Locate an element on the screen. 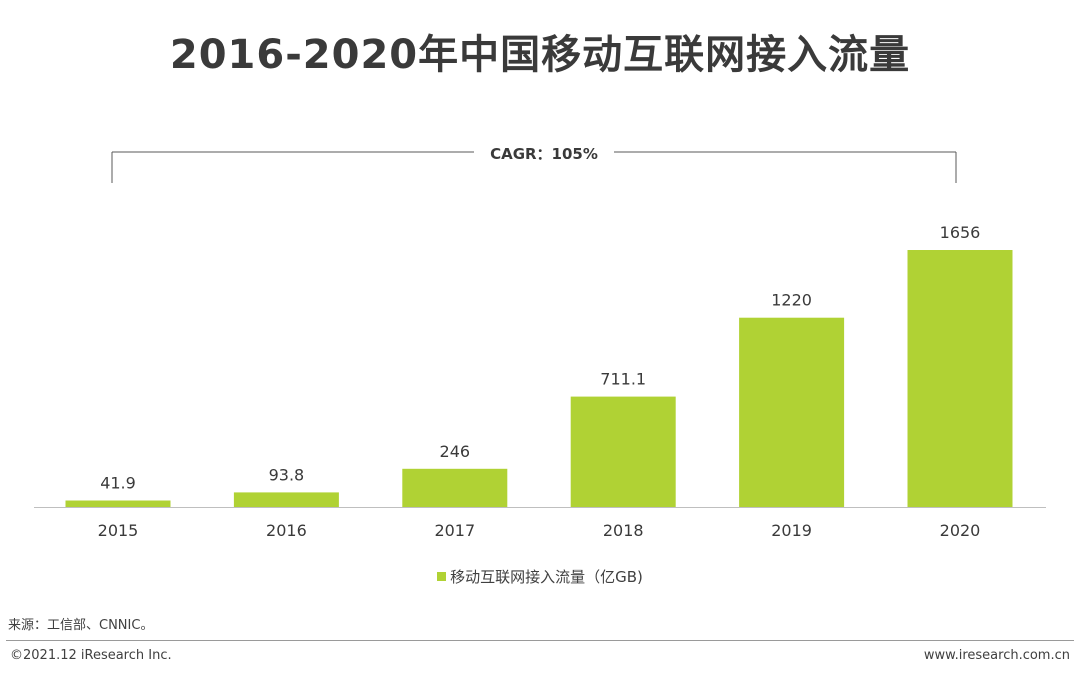 This screenshot has height=677, width=1080. bar-2020 is located at coordinates (960, 378).